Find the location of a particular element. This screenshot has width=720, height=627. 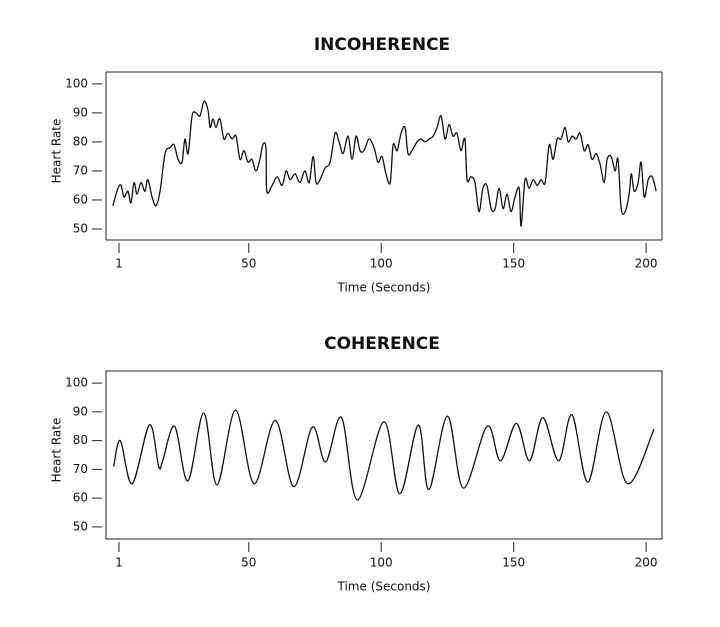

chart-title: INCOHERENCE is located at coordinates (382, 45).